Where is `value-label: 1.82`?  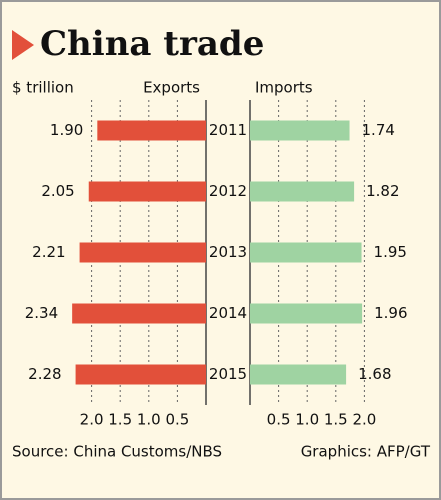 value-label: 1.82 is located at coordinates (382, 191).